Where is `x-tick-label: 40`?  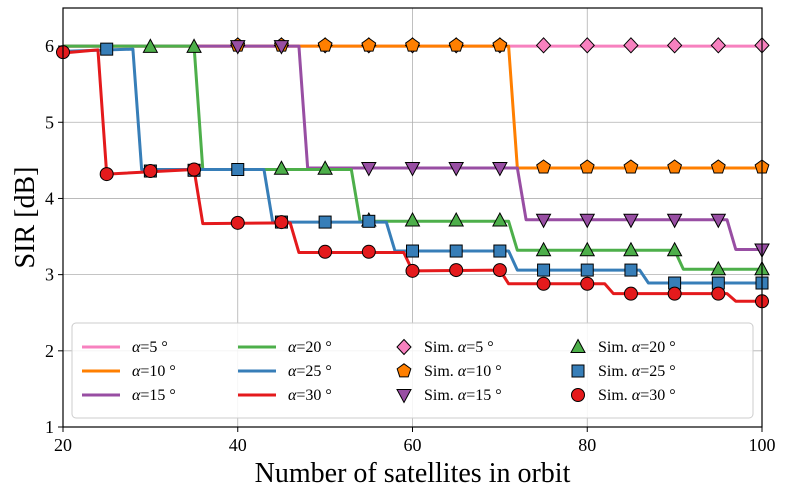
x-tick-label: 40 is located at coordinates (238, 445).